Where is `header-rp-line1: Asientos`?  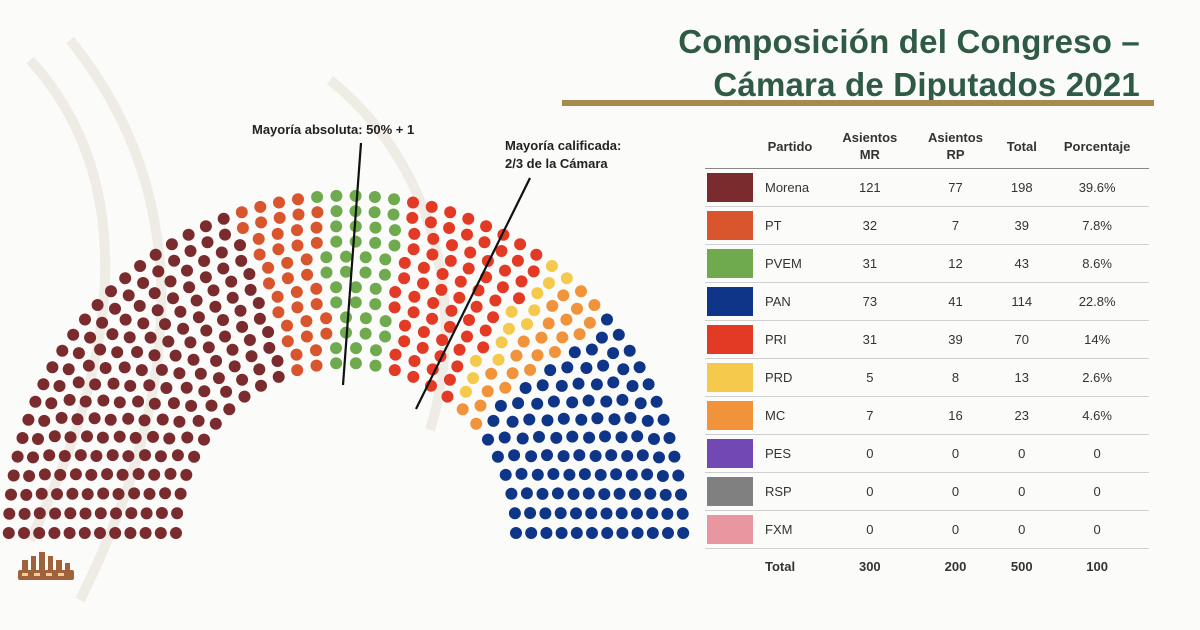
header-rp-line1: Asientos is located at coordinates (955, 137).